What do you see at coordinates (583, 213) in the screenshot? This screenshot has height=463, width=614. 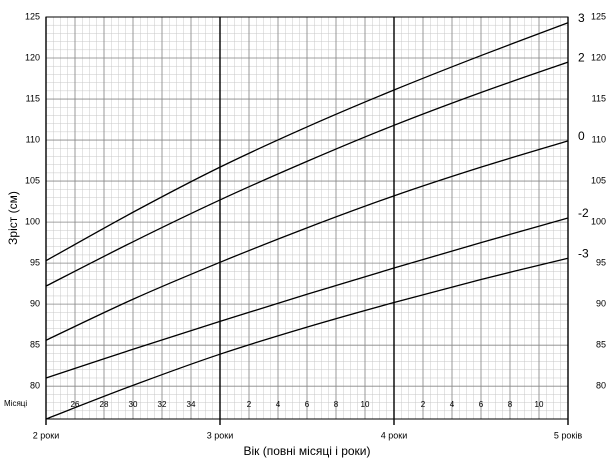 I see `curve-label: -2` at bounding box center [583, 213].